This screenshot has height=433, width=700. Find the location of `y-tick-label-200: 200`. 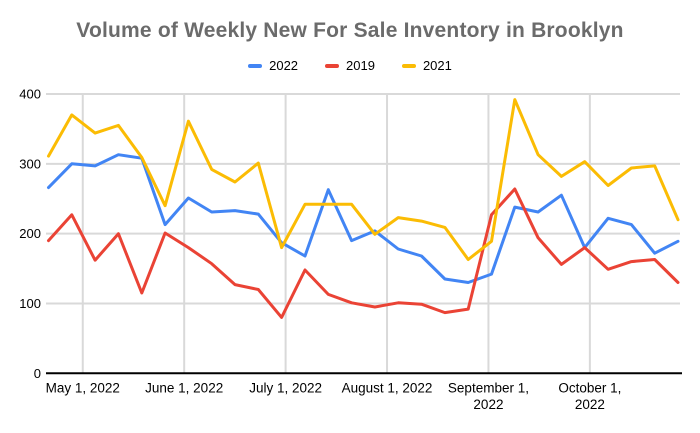

y-tick-label-200: 200 is located at coordinates (30, 233).